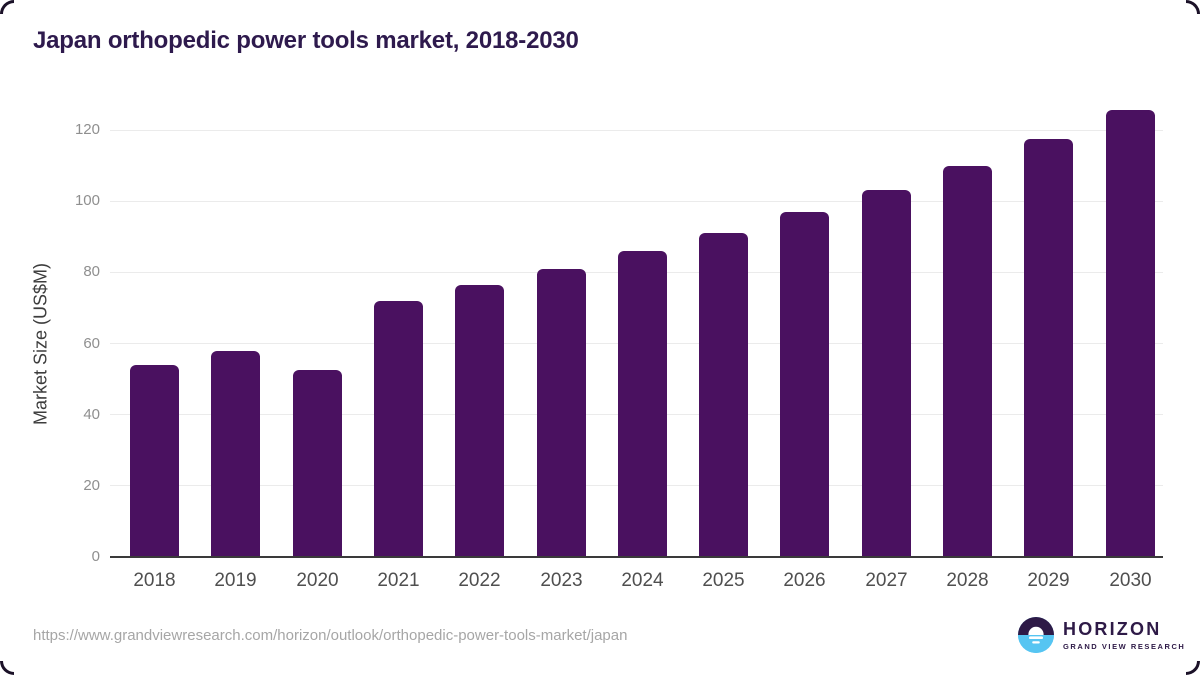 This screenshot has width=1200, height=675. Describe the element at coordinates (1130, 333) in the screenshot. I see `bar-2030` at that location.